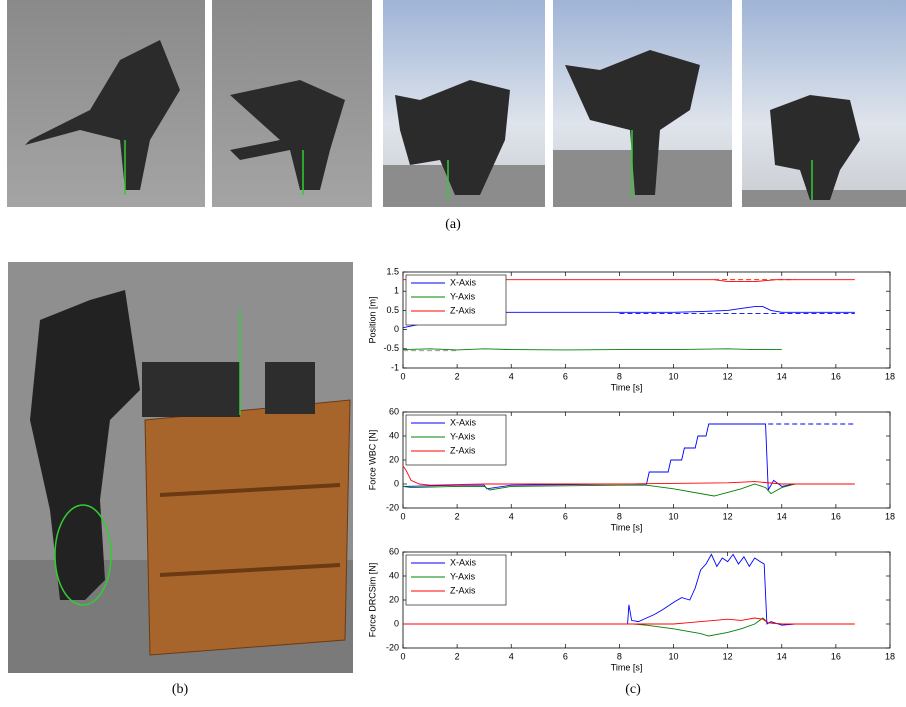  I want to click on y-axis-label: Force WBC [N], so click(372, 460).